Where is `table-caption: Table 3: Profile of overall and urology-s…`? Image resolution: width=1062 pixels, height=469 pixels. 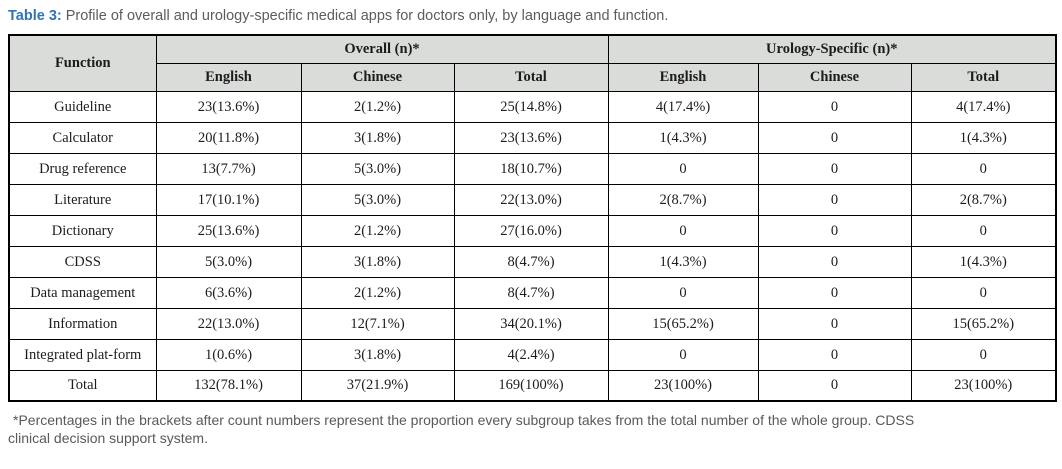 table-caption: Table 3: Profile of overall and urology-s… is located at coordinates (531, 16).